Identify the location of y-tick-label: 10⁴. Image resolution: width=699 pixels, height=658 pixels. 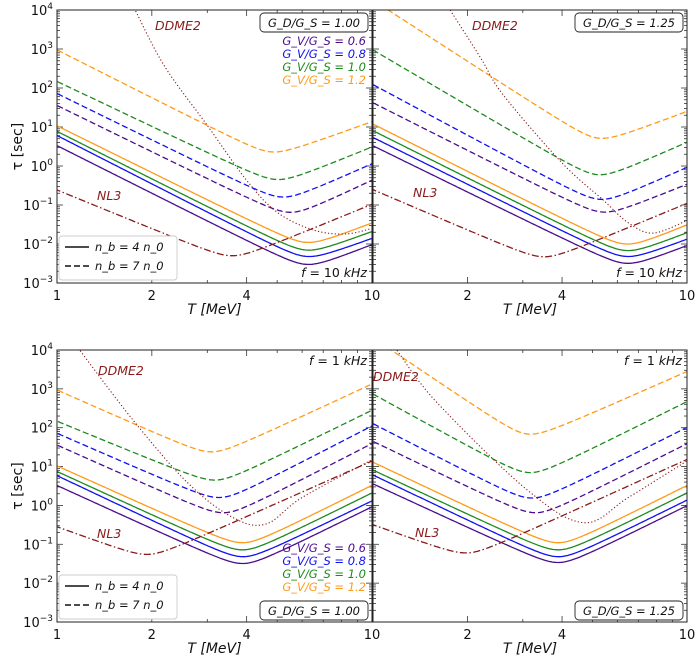
(42, 350).